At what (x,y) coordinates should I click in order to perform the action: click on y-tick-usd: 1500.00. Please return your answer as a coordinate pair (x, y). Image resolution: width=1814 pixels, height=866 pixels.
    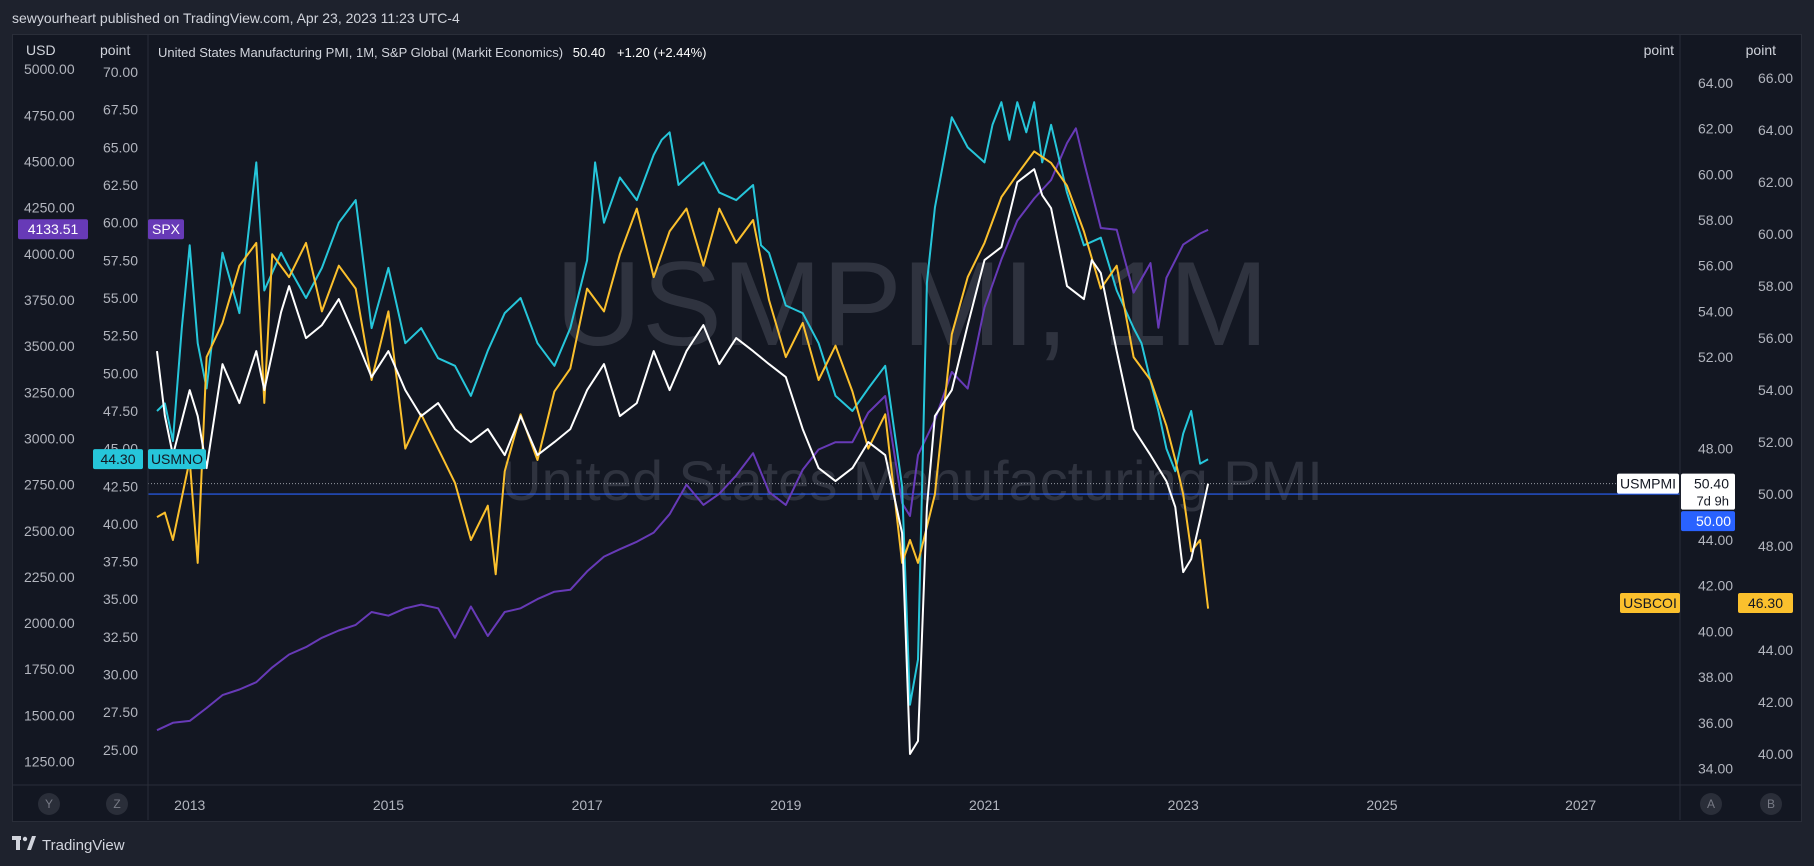
    Looking at the image, I should click on (49, 715).